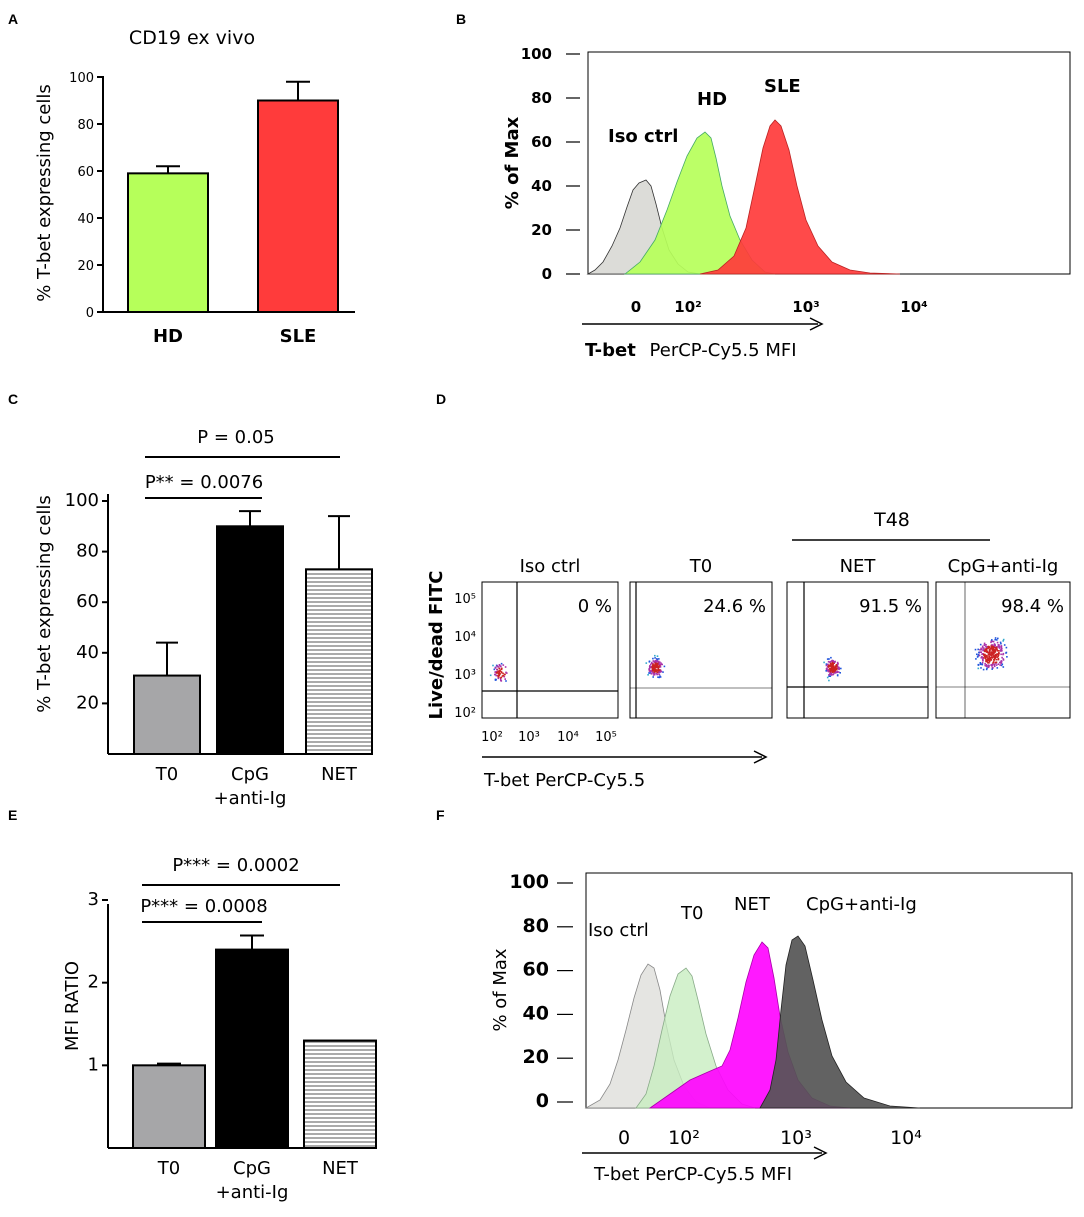 The image size is (1084, 1217). Describe the element at coordinates (906, 1138) in the screenshot. I see `panel-f-xtick: 10⁴` at that location.